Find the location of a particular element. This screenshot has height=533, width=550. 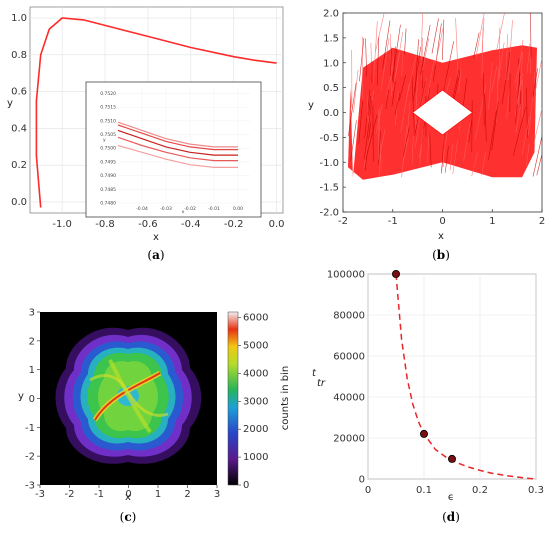

panel-d-caption: (d) is located at coordinates (451, 517).